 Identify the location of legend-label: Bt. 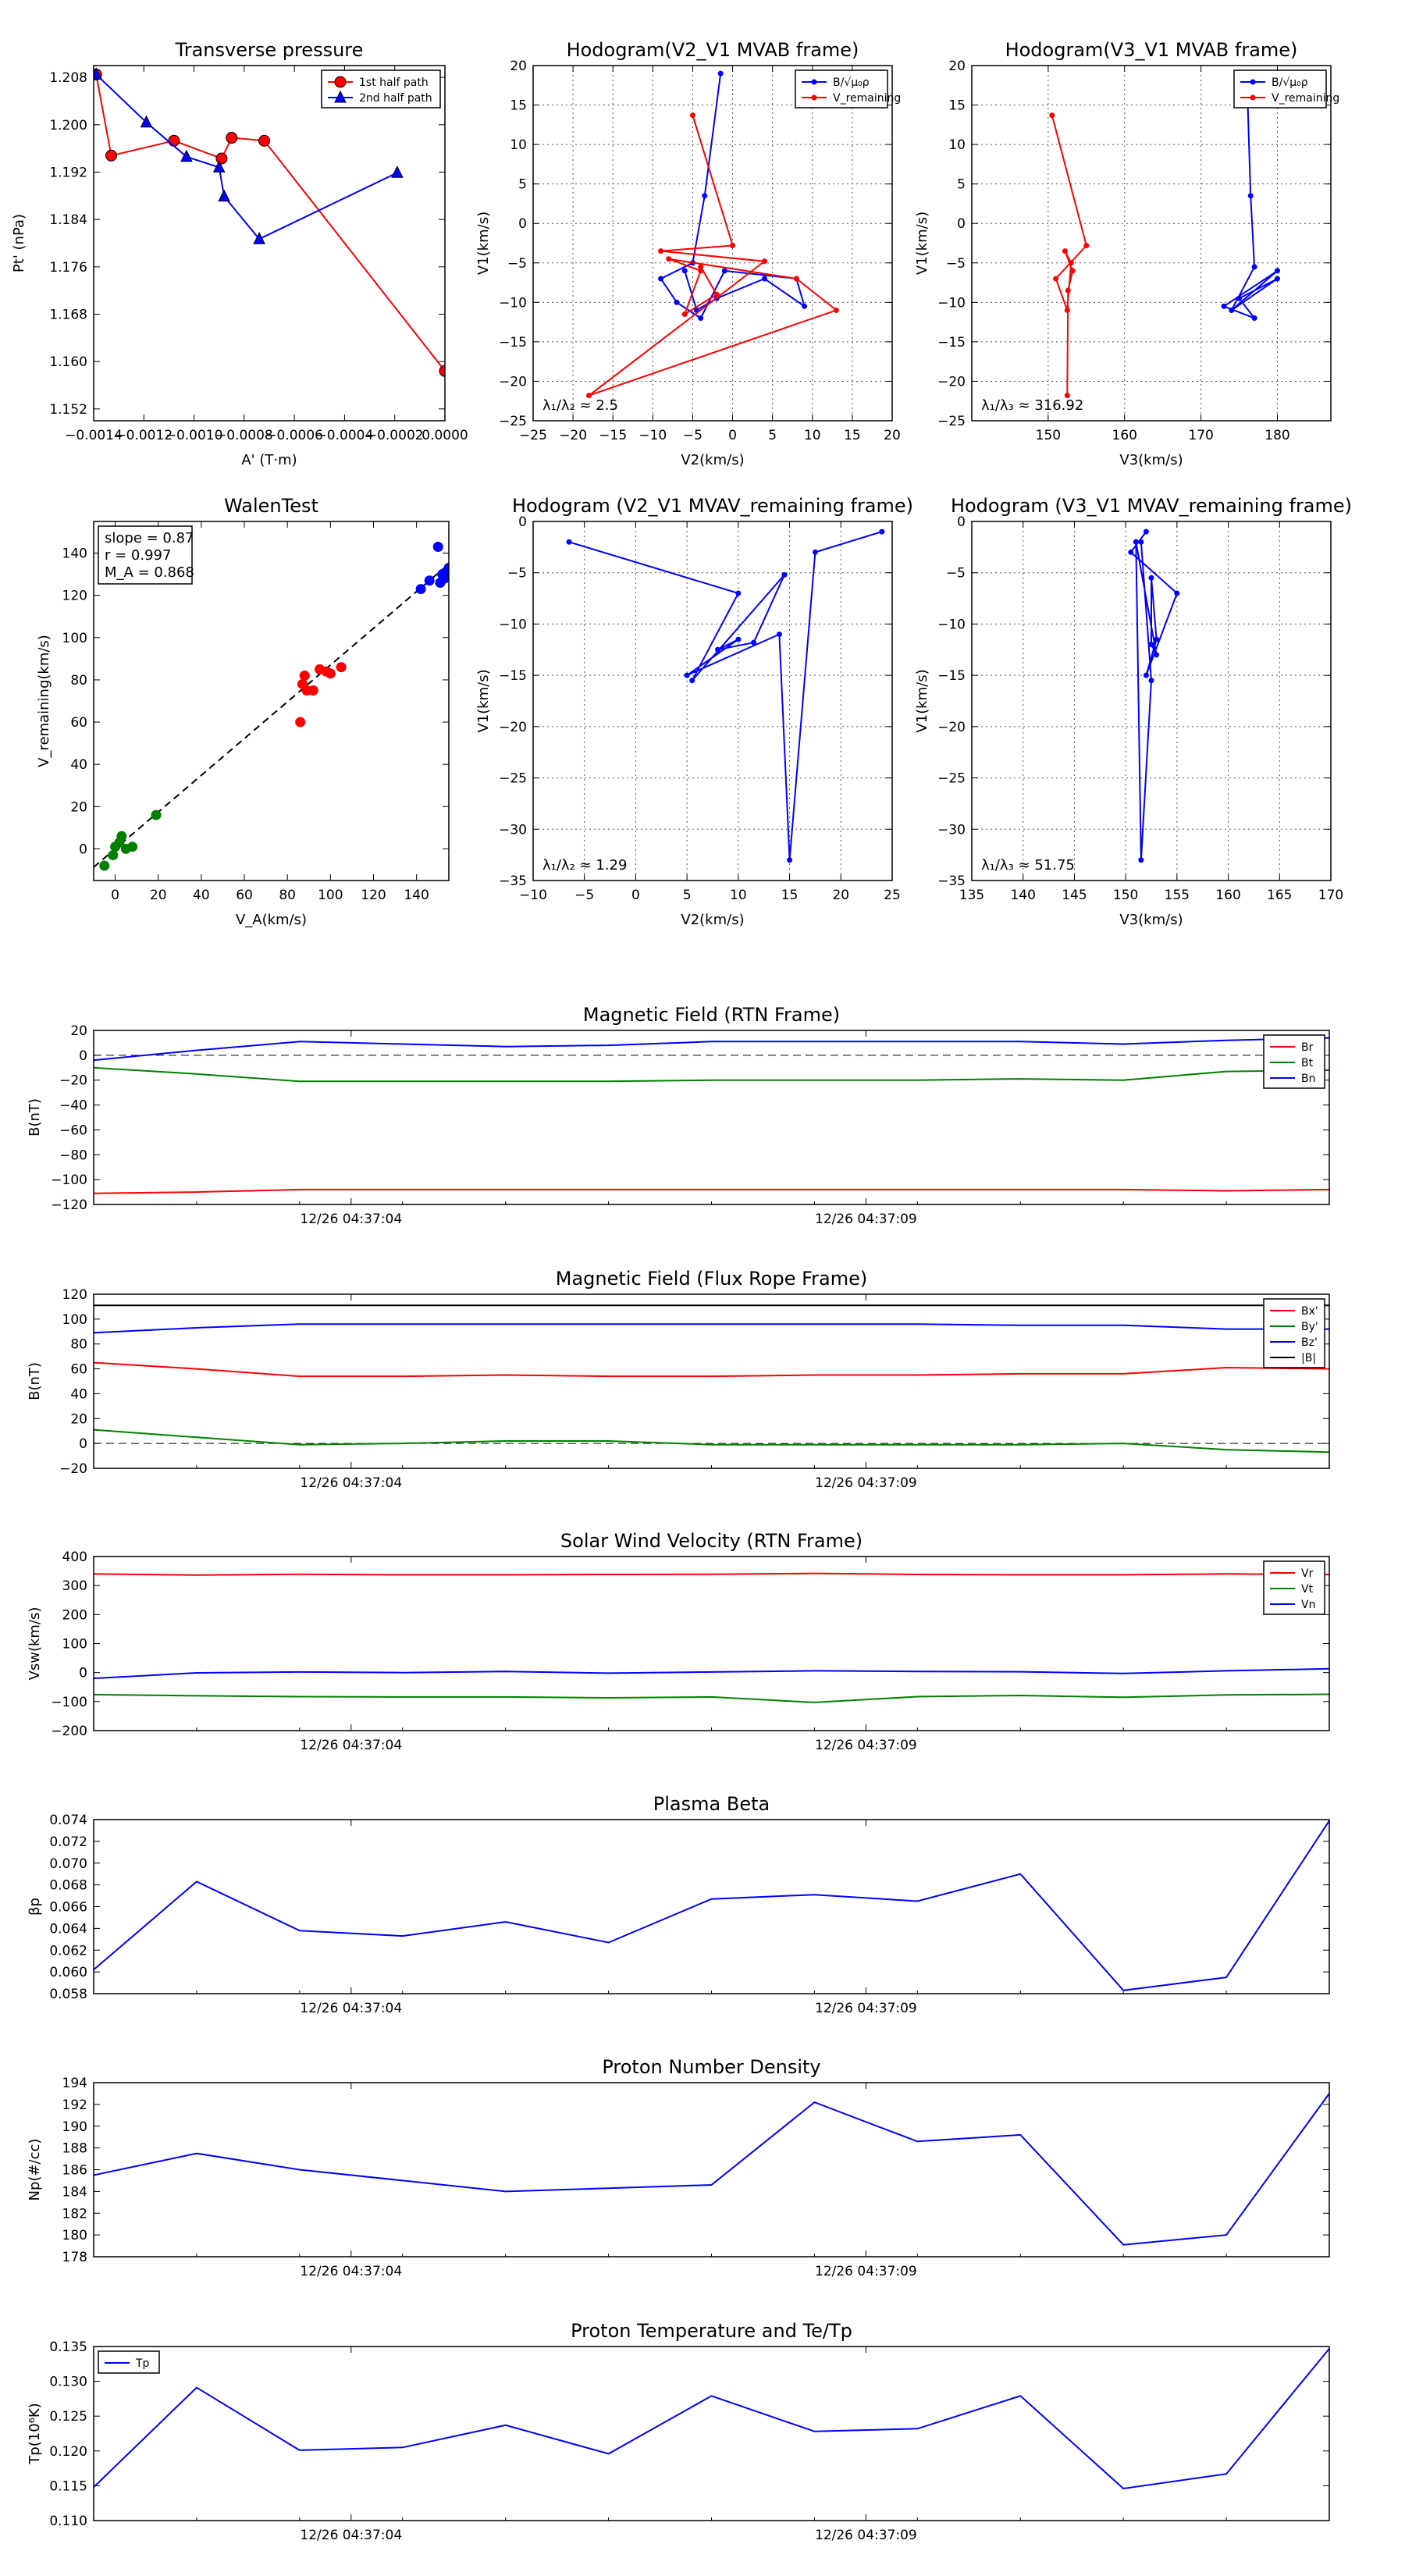
(1307, 1063).